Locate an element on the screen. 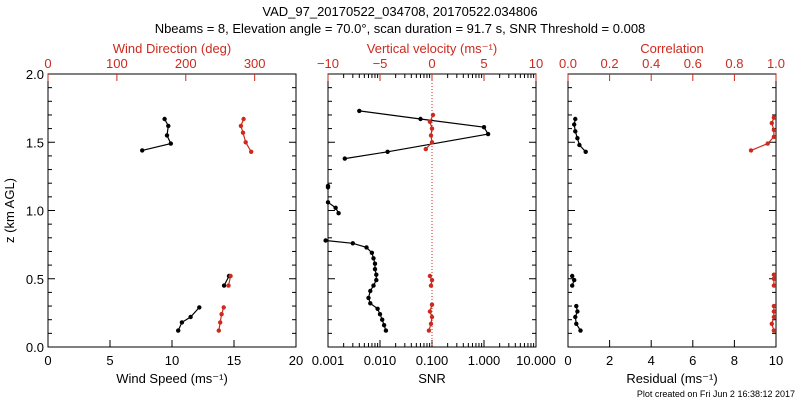 The width and height of the screenshot is (800, 400). top-tick-label: 200 is located at coordinates (186, 63).